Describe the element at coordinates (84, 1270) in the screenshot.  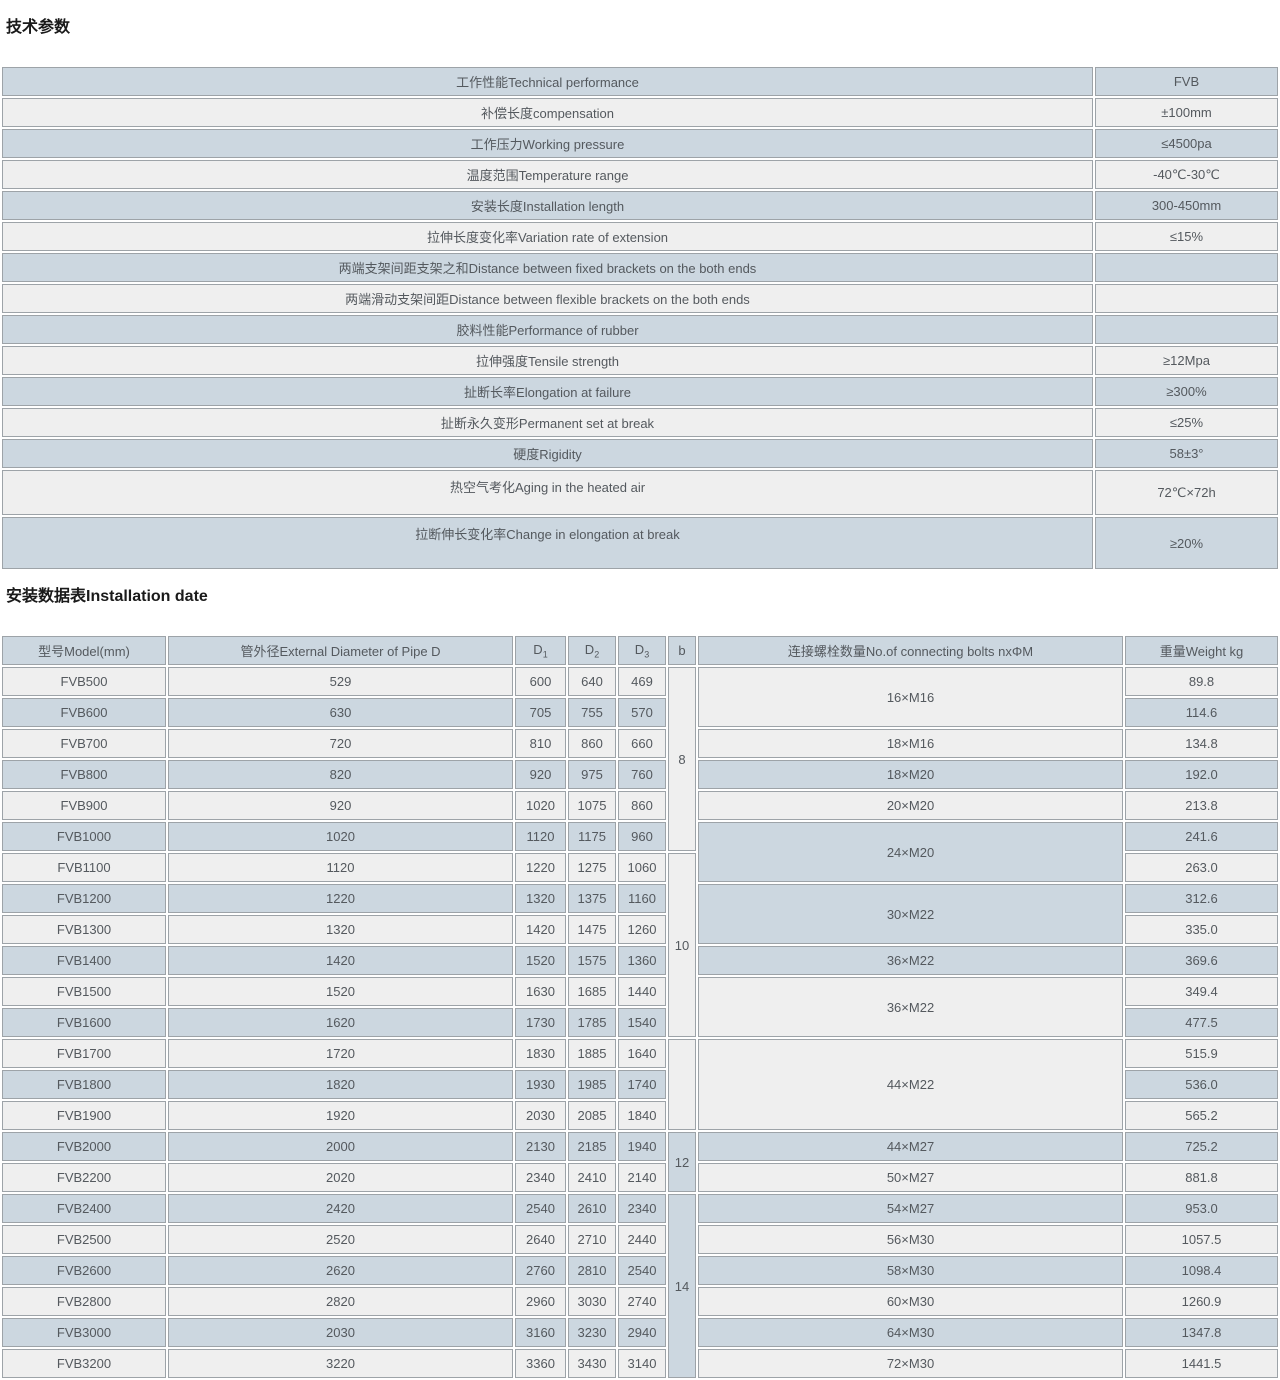
I see `model-cell: FVB2600` at that location.